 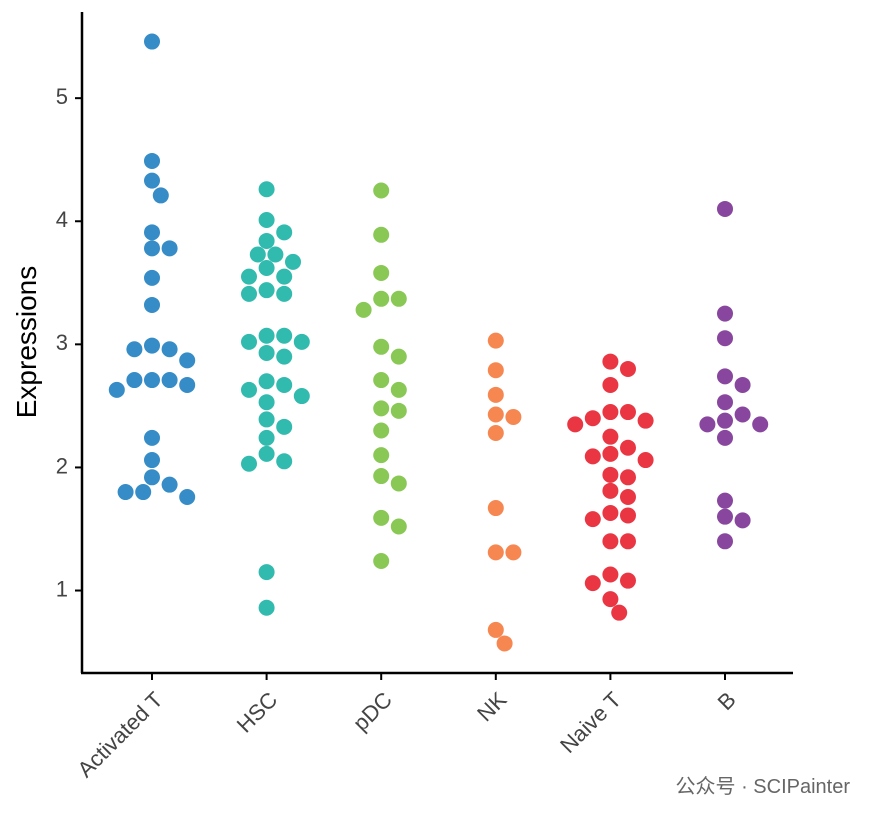 I want to click on x-tick-label: HSC, so click(x=257, y=712).